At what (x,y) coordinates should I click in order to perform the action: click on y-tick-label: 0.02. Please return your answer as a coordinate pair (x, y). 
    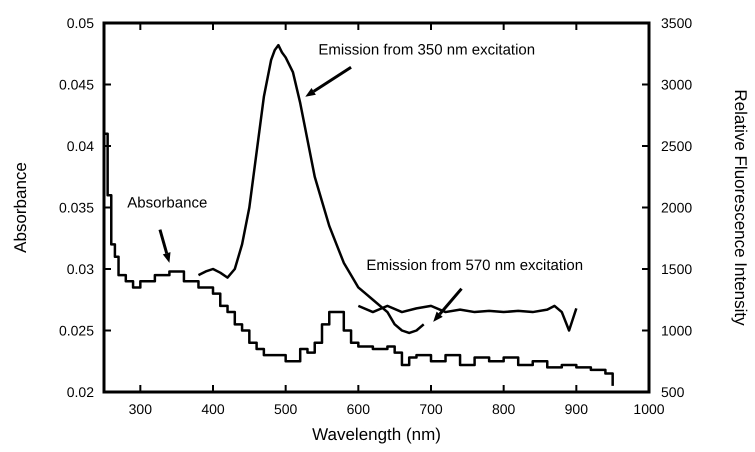
    Looking at the image, I should click on (80, 392).